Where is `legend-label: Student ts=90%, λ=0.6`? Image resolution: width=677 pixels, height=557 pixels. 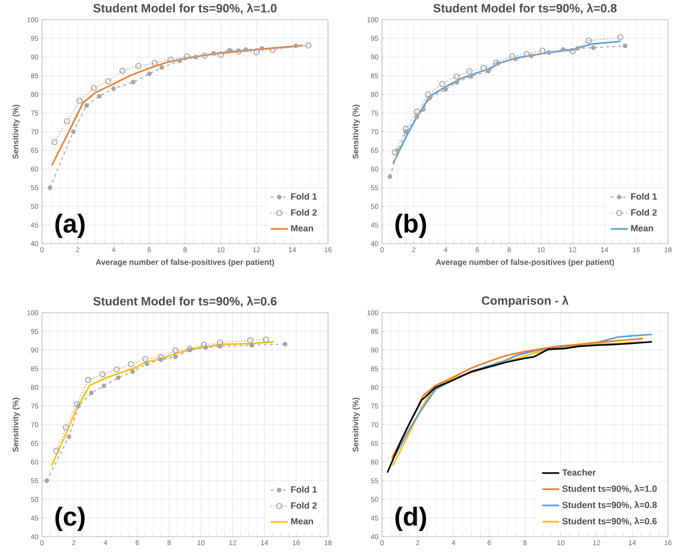 legend-label: Student ts=90%, λ=0.6 is located at coordinates (609, 522).